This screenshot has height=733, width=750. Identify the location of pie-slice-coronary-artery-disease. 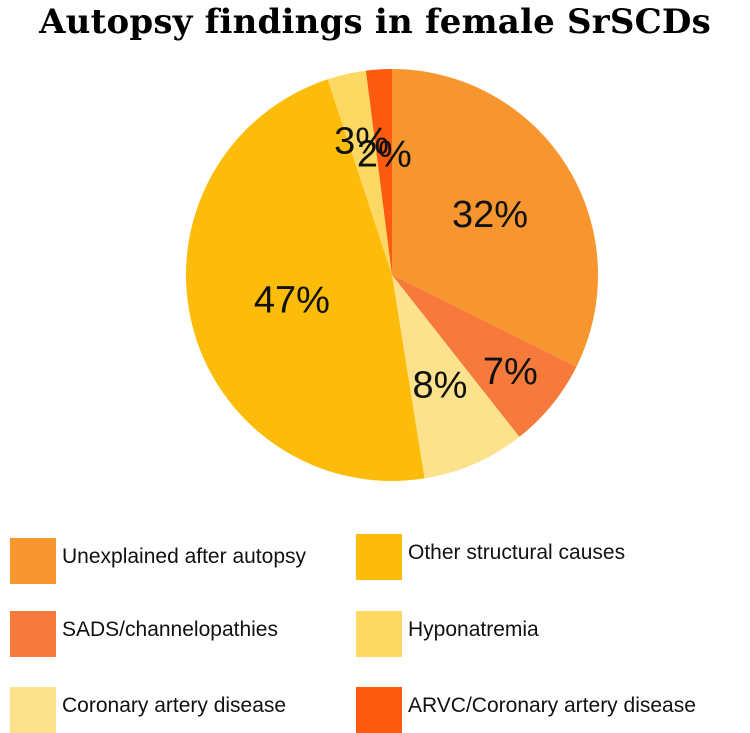
(456, 377).